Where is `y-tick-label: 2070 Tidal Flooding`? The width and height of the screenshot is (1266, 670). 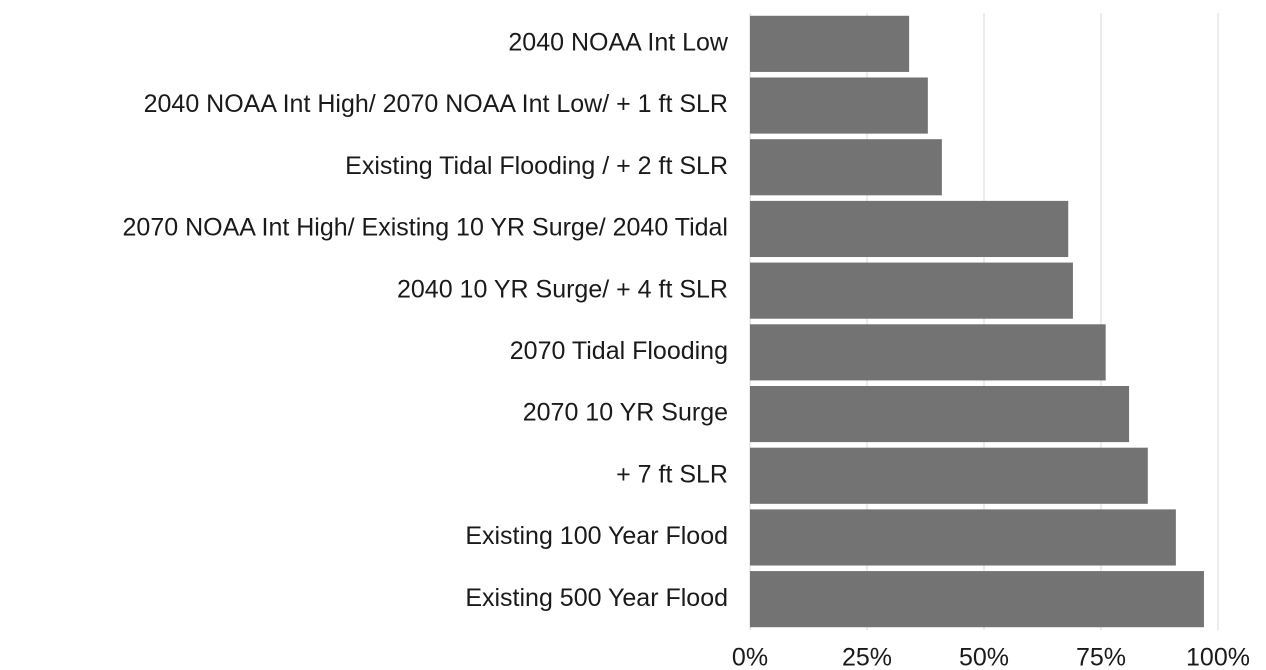
y-tick-label: 2070 Tidal Flooding is located at coordinates (619, 351).